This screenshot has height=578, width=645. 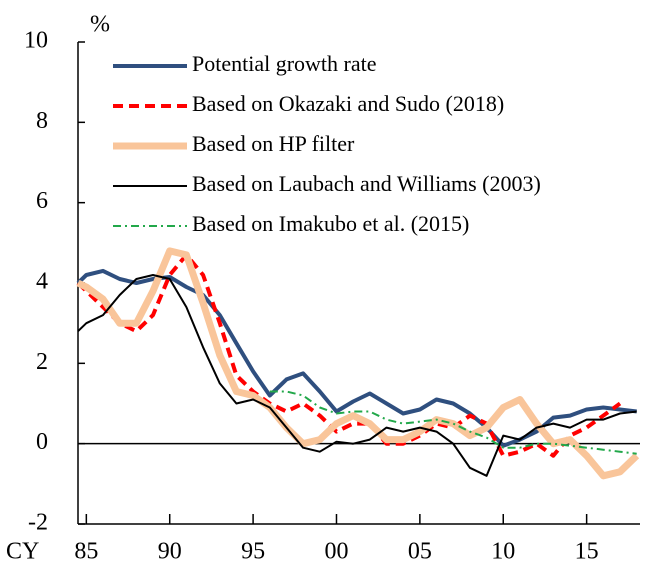 What do you see at coordinates (42, 362) in the screenshot?
I see `y-tick-label: 2` at bounding box center [42, 362].